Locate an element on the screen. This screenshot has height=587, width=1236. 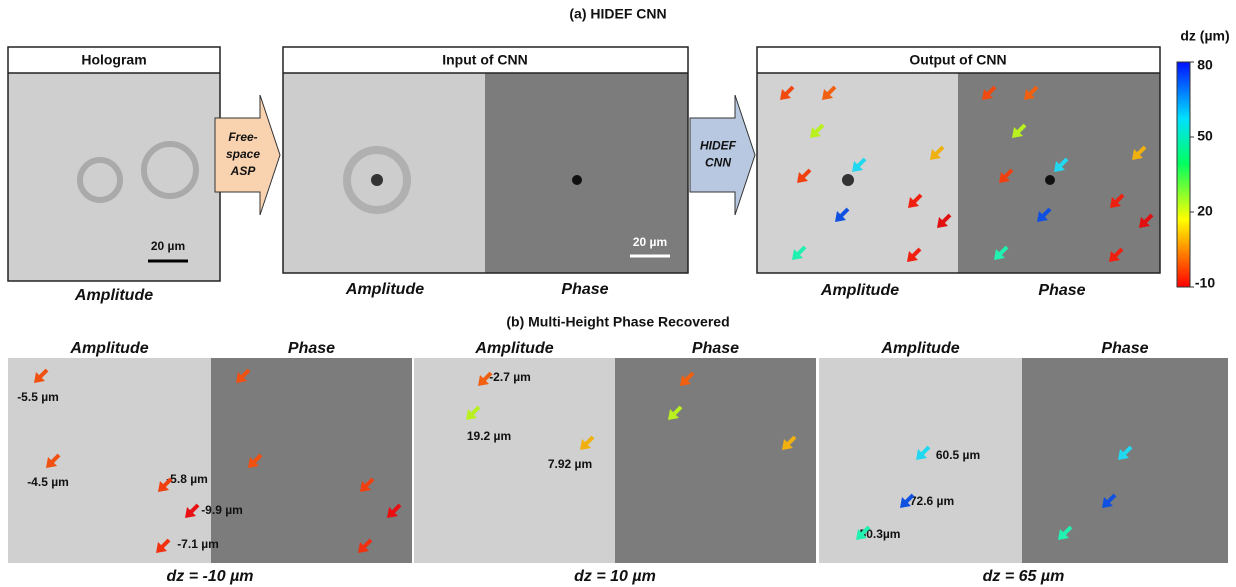
process-text: CNN is located at coordinates (718, 163).